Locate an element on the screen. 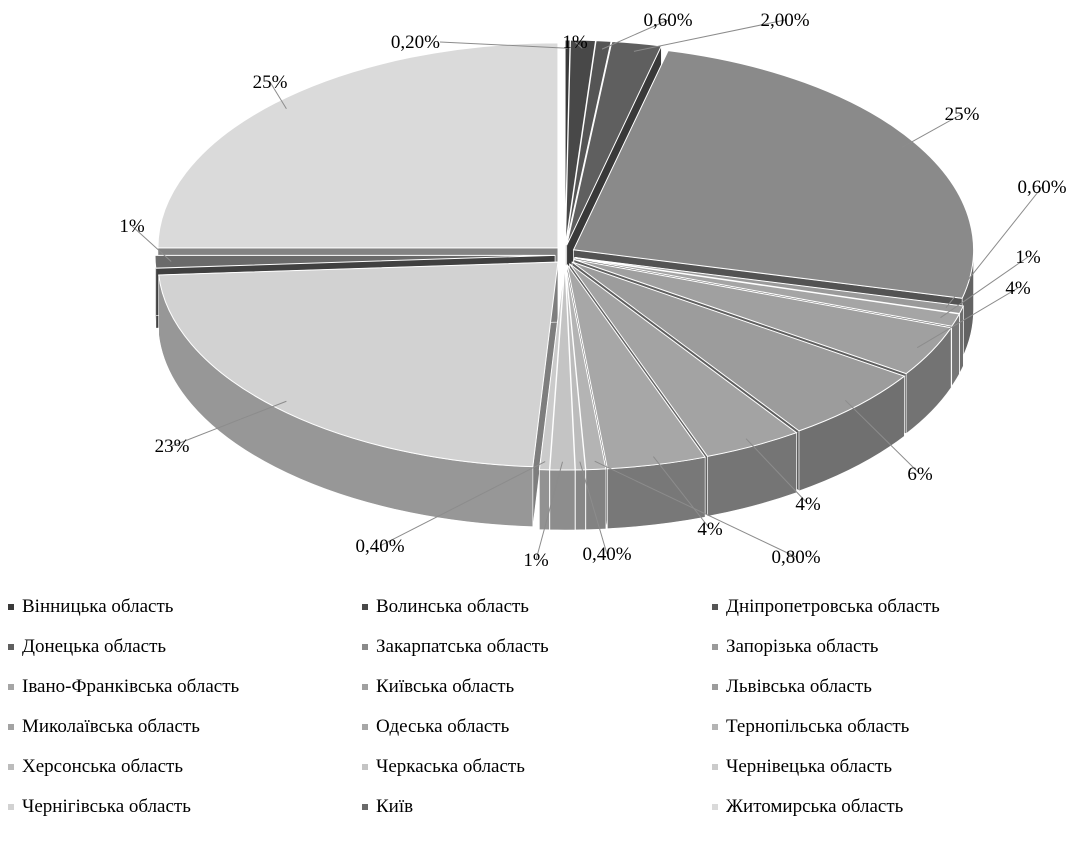 This screenshot has width=1084, height=841. legend-item: Миколаївська область is located at coordinates (104, 727).